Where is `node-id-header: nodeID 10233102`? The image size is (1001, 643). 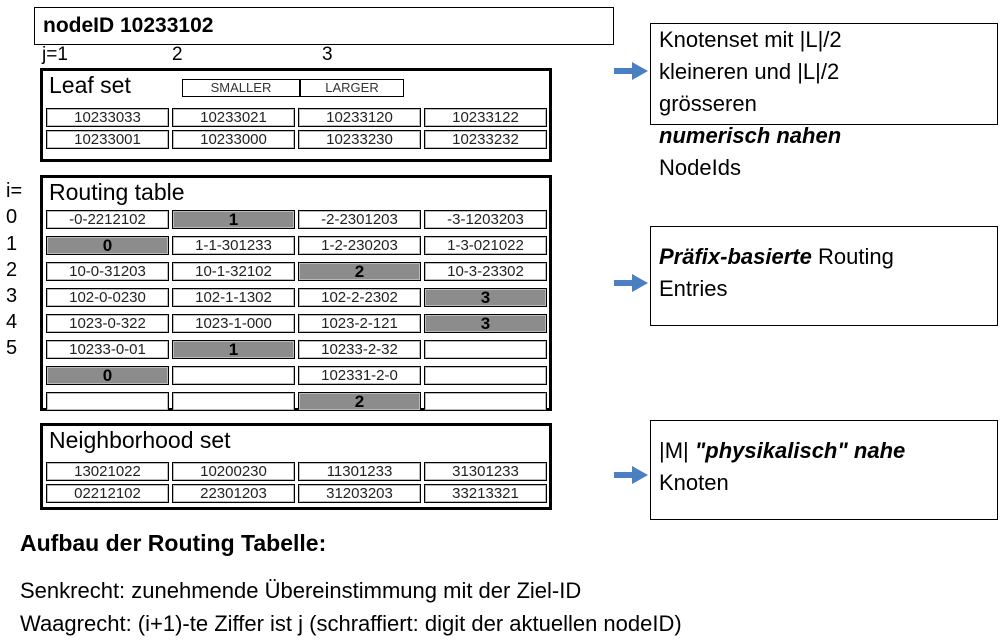
node-id-header: nodeID 10233102 is located at coordinates (324, 26).